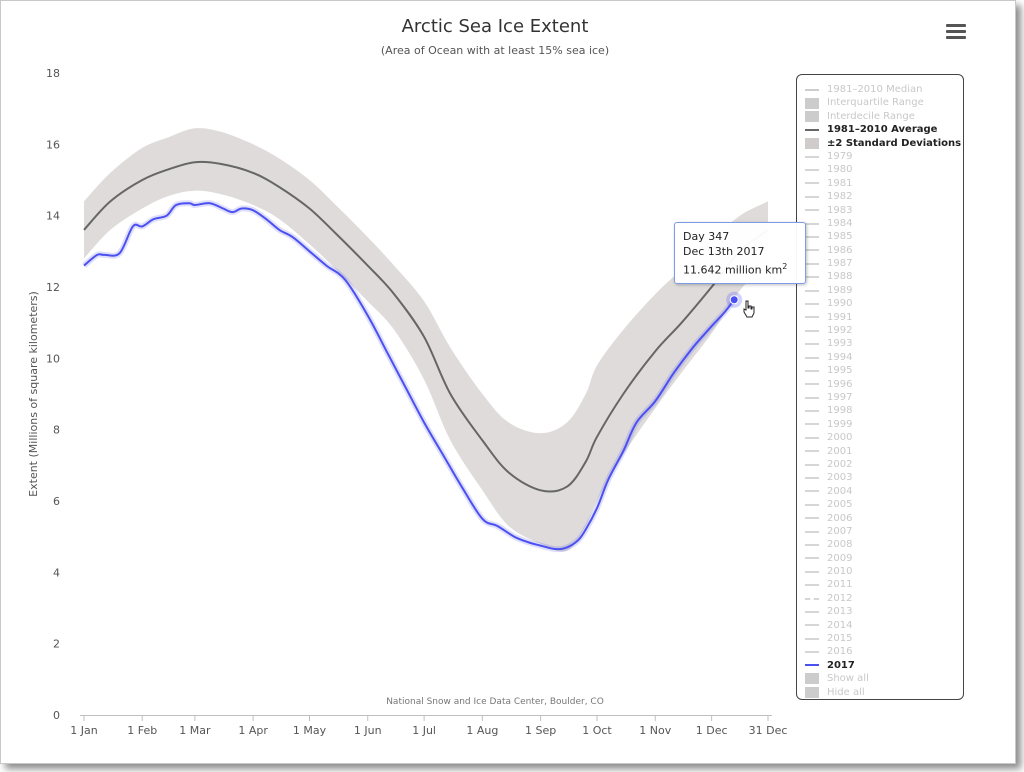 The height and width of the screenshot is (772, 1024). What do you see at coordinates (840, 505) in the screenshot?
I see `legend-item-label: 2005` at bounding box center [840, 505].